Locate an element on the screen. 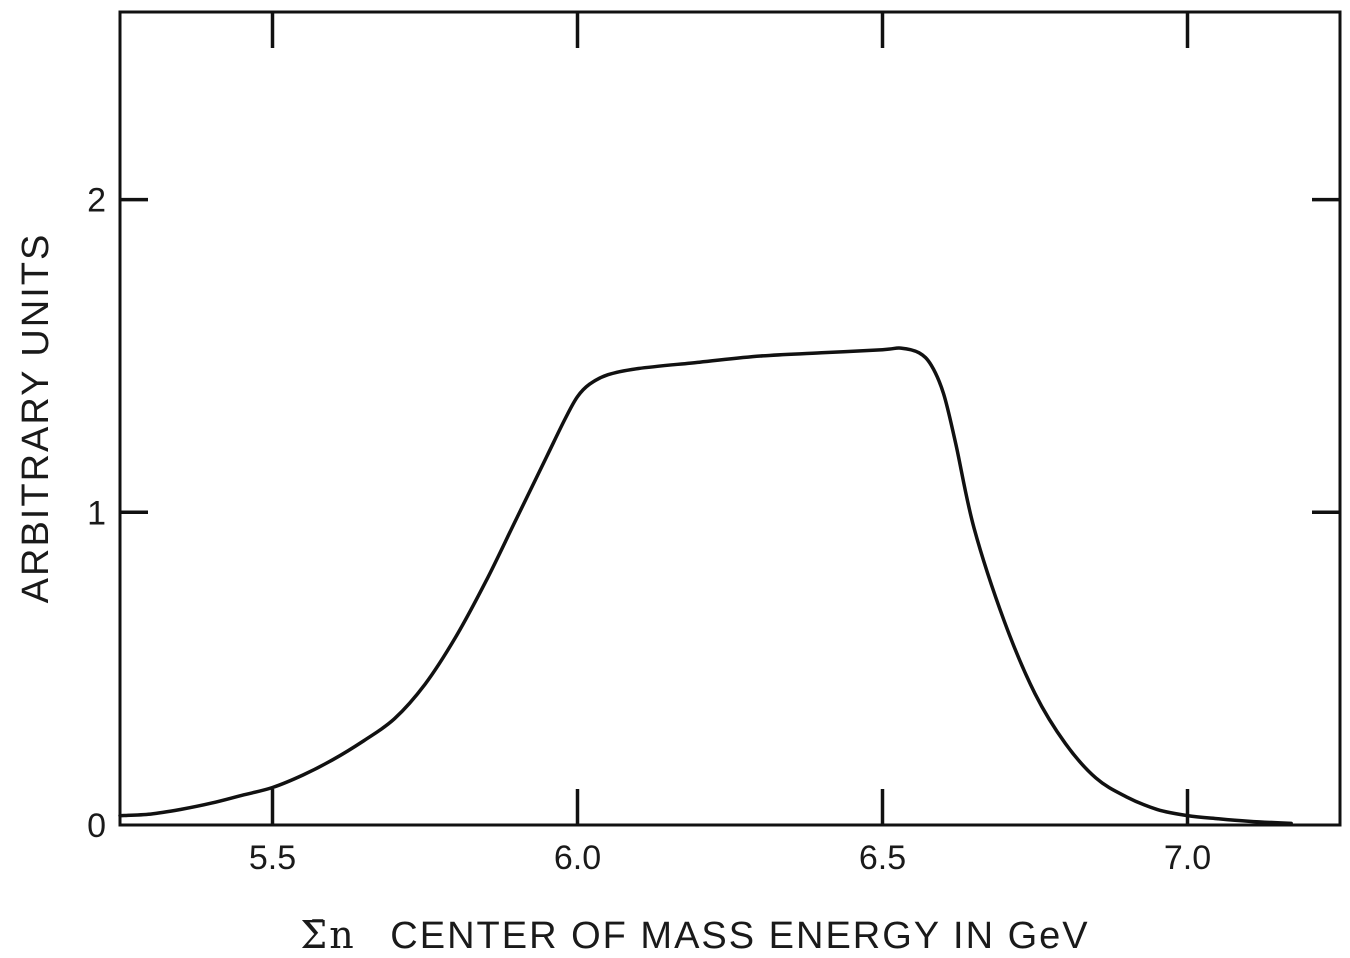 This screenshot has height=958, width=1350. y-tick-label: 2 is located at coordinates (96, 201).